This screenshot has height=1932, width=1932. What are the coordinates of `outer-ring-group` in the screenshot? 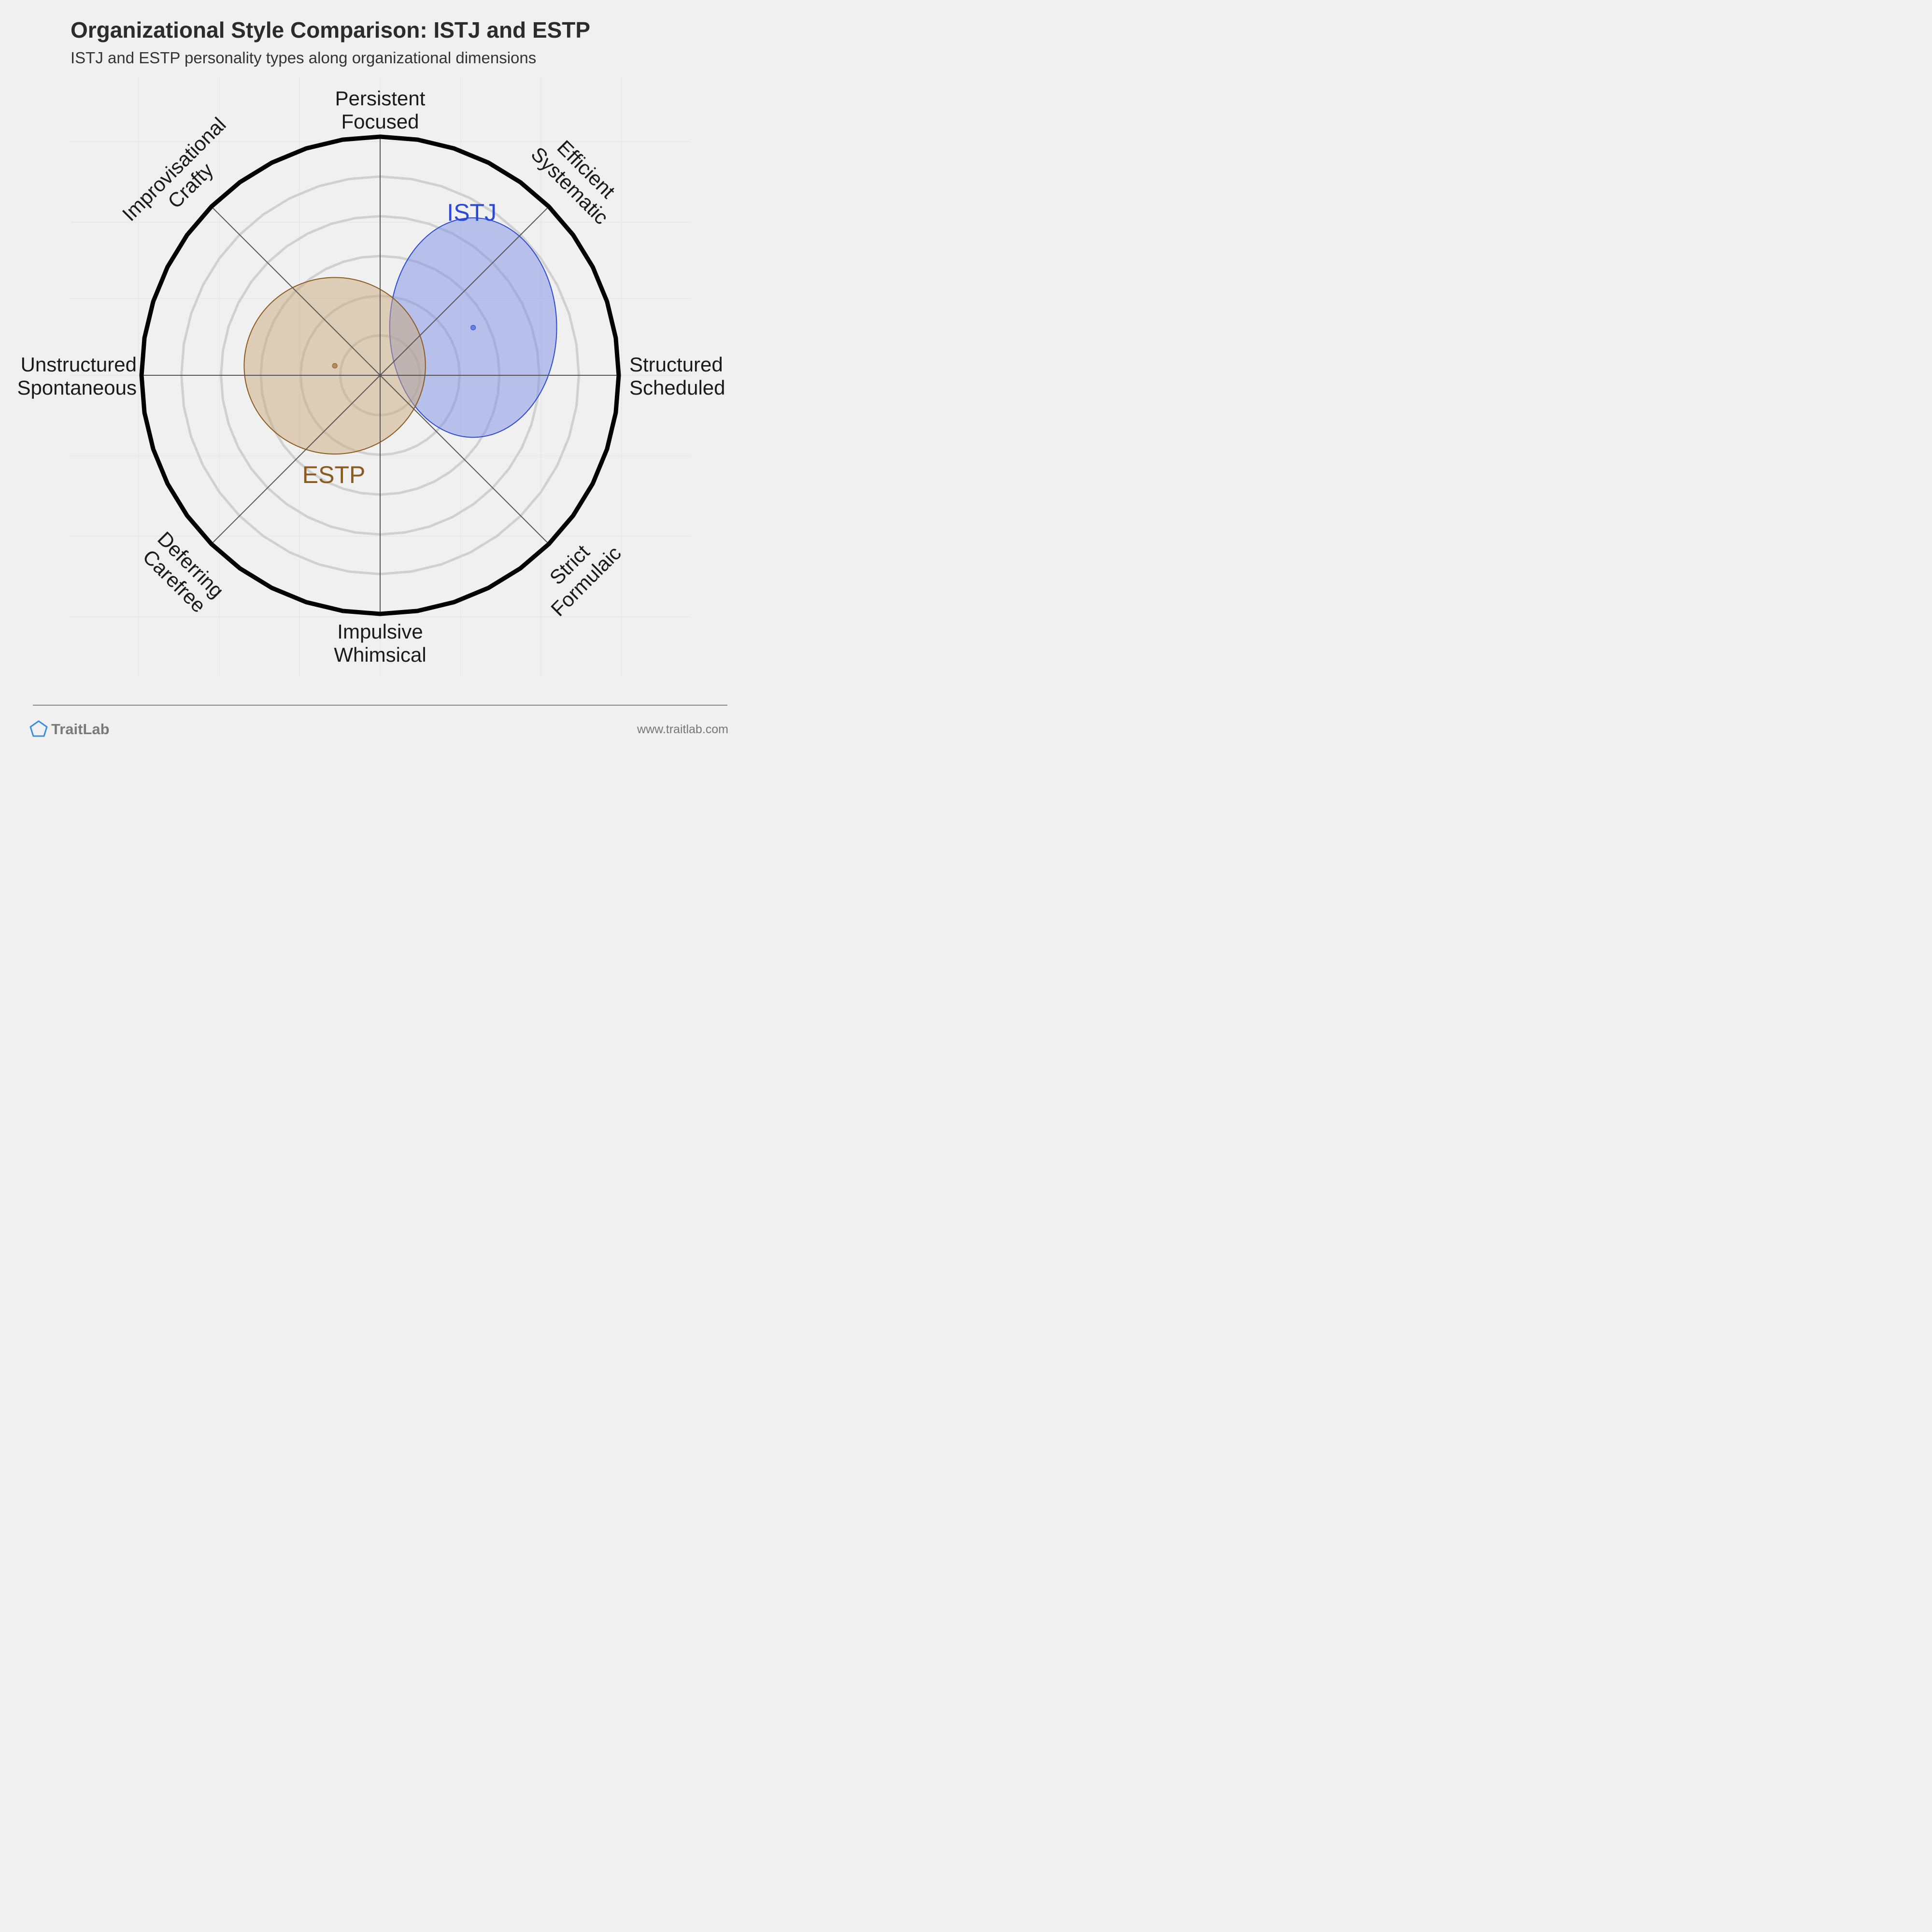 It's located at (380, 375).